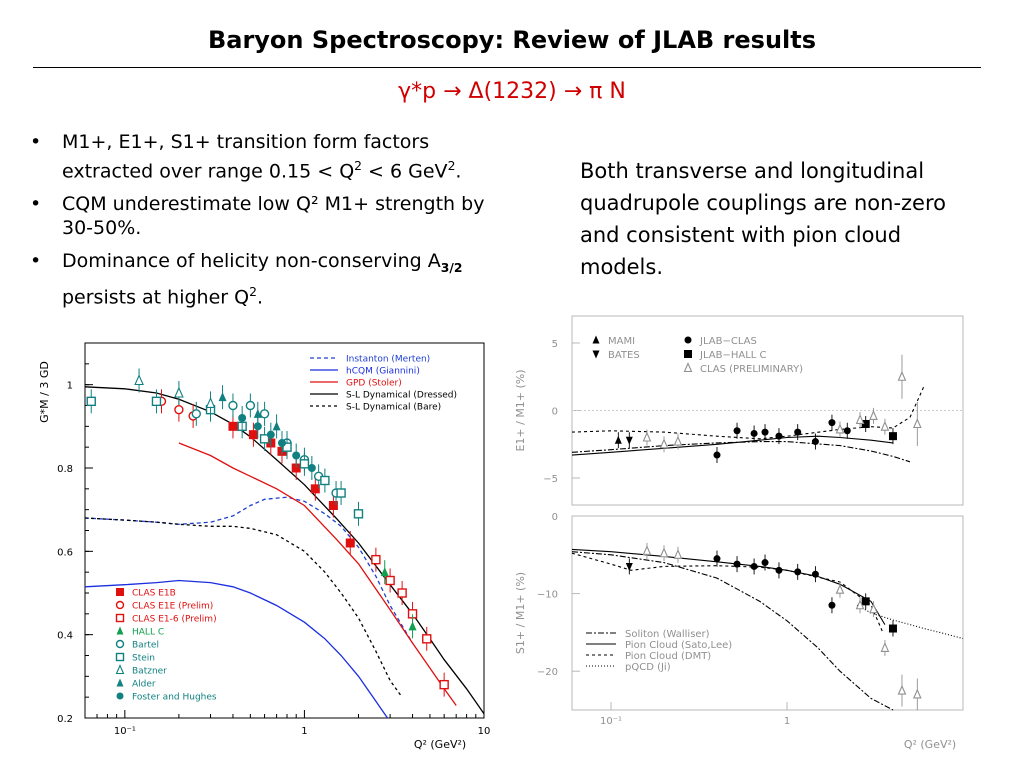 This screenshot has width=1024, height=768. What do you see at coordinates (520, 410) in the screenshot?
I see `y-axis-label: E1+ / M1+ (%)` at bounding box center [520, 410].